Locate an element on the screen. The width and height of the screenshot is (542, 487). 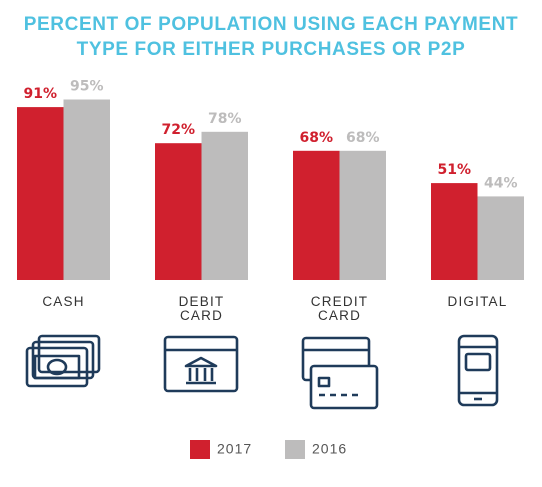
category-label: DIGITAL is located at coordinates (477, 301).